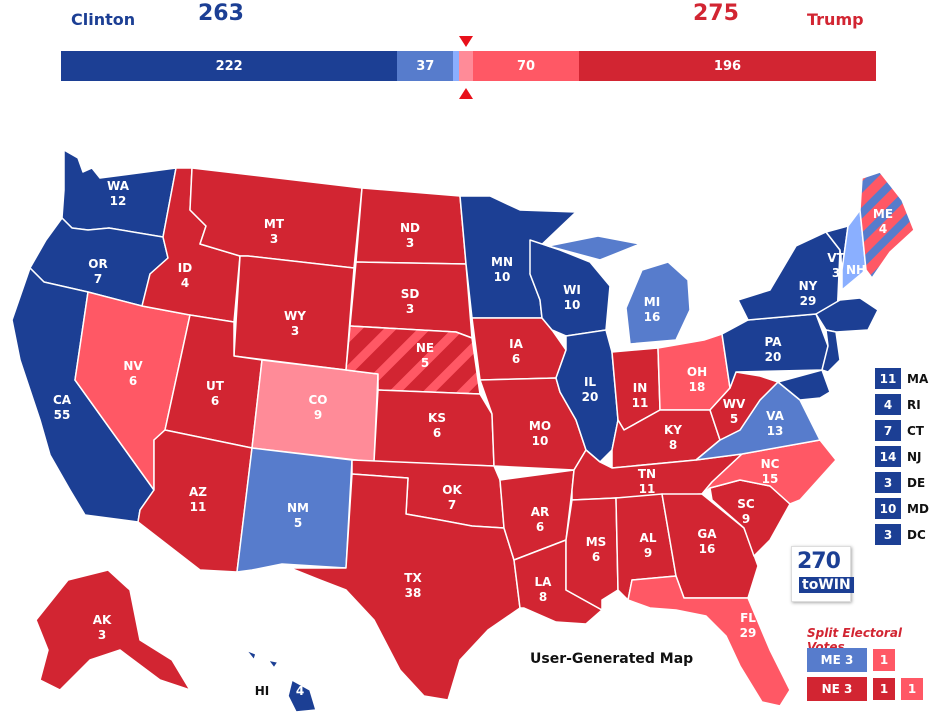 The image size is (937, 726). I want to click on state-label-KS: KS, so click(437, 418).